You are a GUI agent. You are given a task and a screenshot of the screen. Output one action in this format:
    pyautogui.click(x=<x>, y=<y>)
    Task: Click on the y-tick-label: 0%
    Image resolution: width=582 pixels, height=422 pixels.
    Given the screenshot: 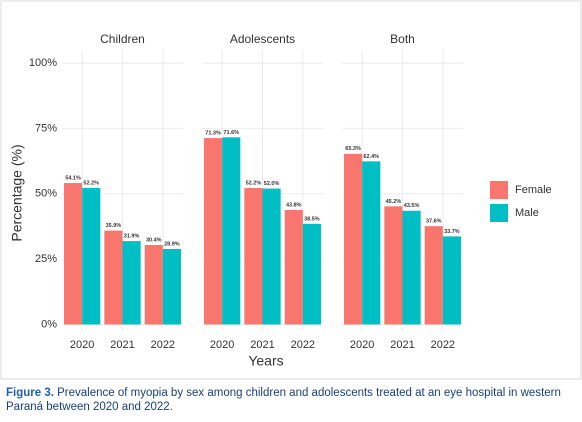 What is the action you would take?
    pyautogui.click(x=49, y=324)
    